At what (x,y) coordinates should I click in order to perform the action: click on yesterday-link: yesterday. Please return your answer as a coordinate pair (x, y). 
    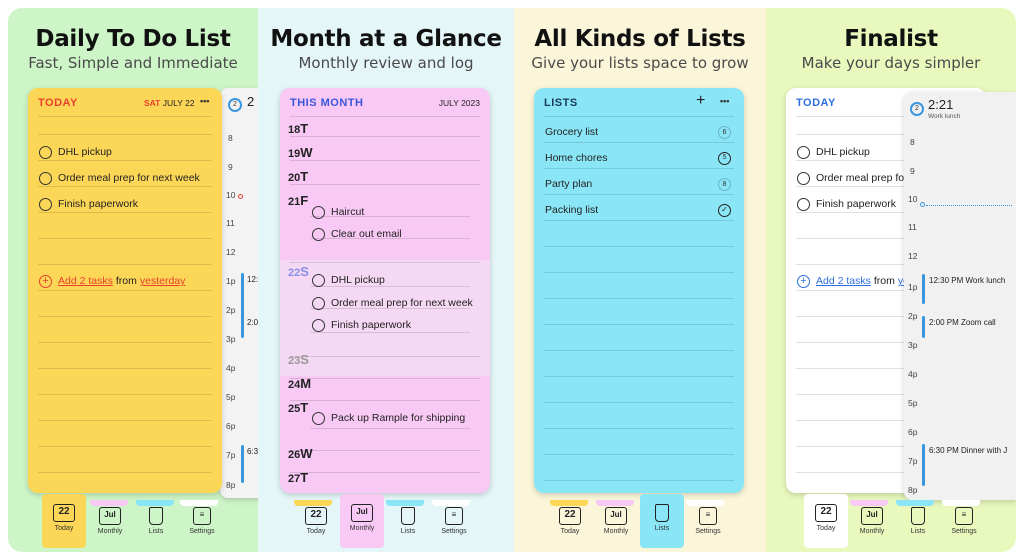
    Looking at the image, I should click on (162, 281).